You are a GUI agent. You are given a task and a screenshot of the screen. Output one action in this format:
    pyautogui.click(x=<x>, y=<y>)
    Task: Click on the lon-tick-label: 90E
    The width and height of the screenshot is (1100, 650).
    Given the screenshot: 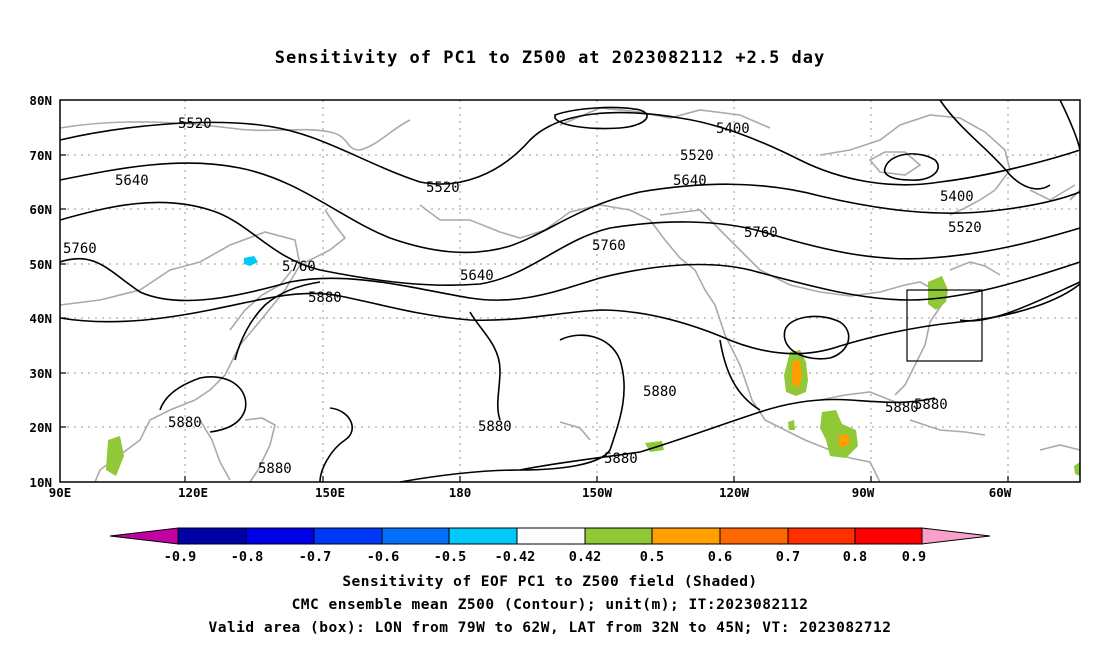 What is the action you would take?
    pyautogui.click(x=60, y=492)
    